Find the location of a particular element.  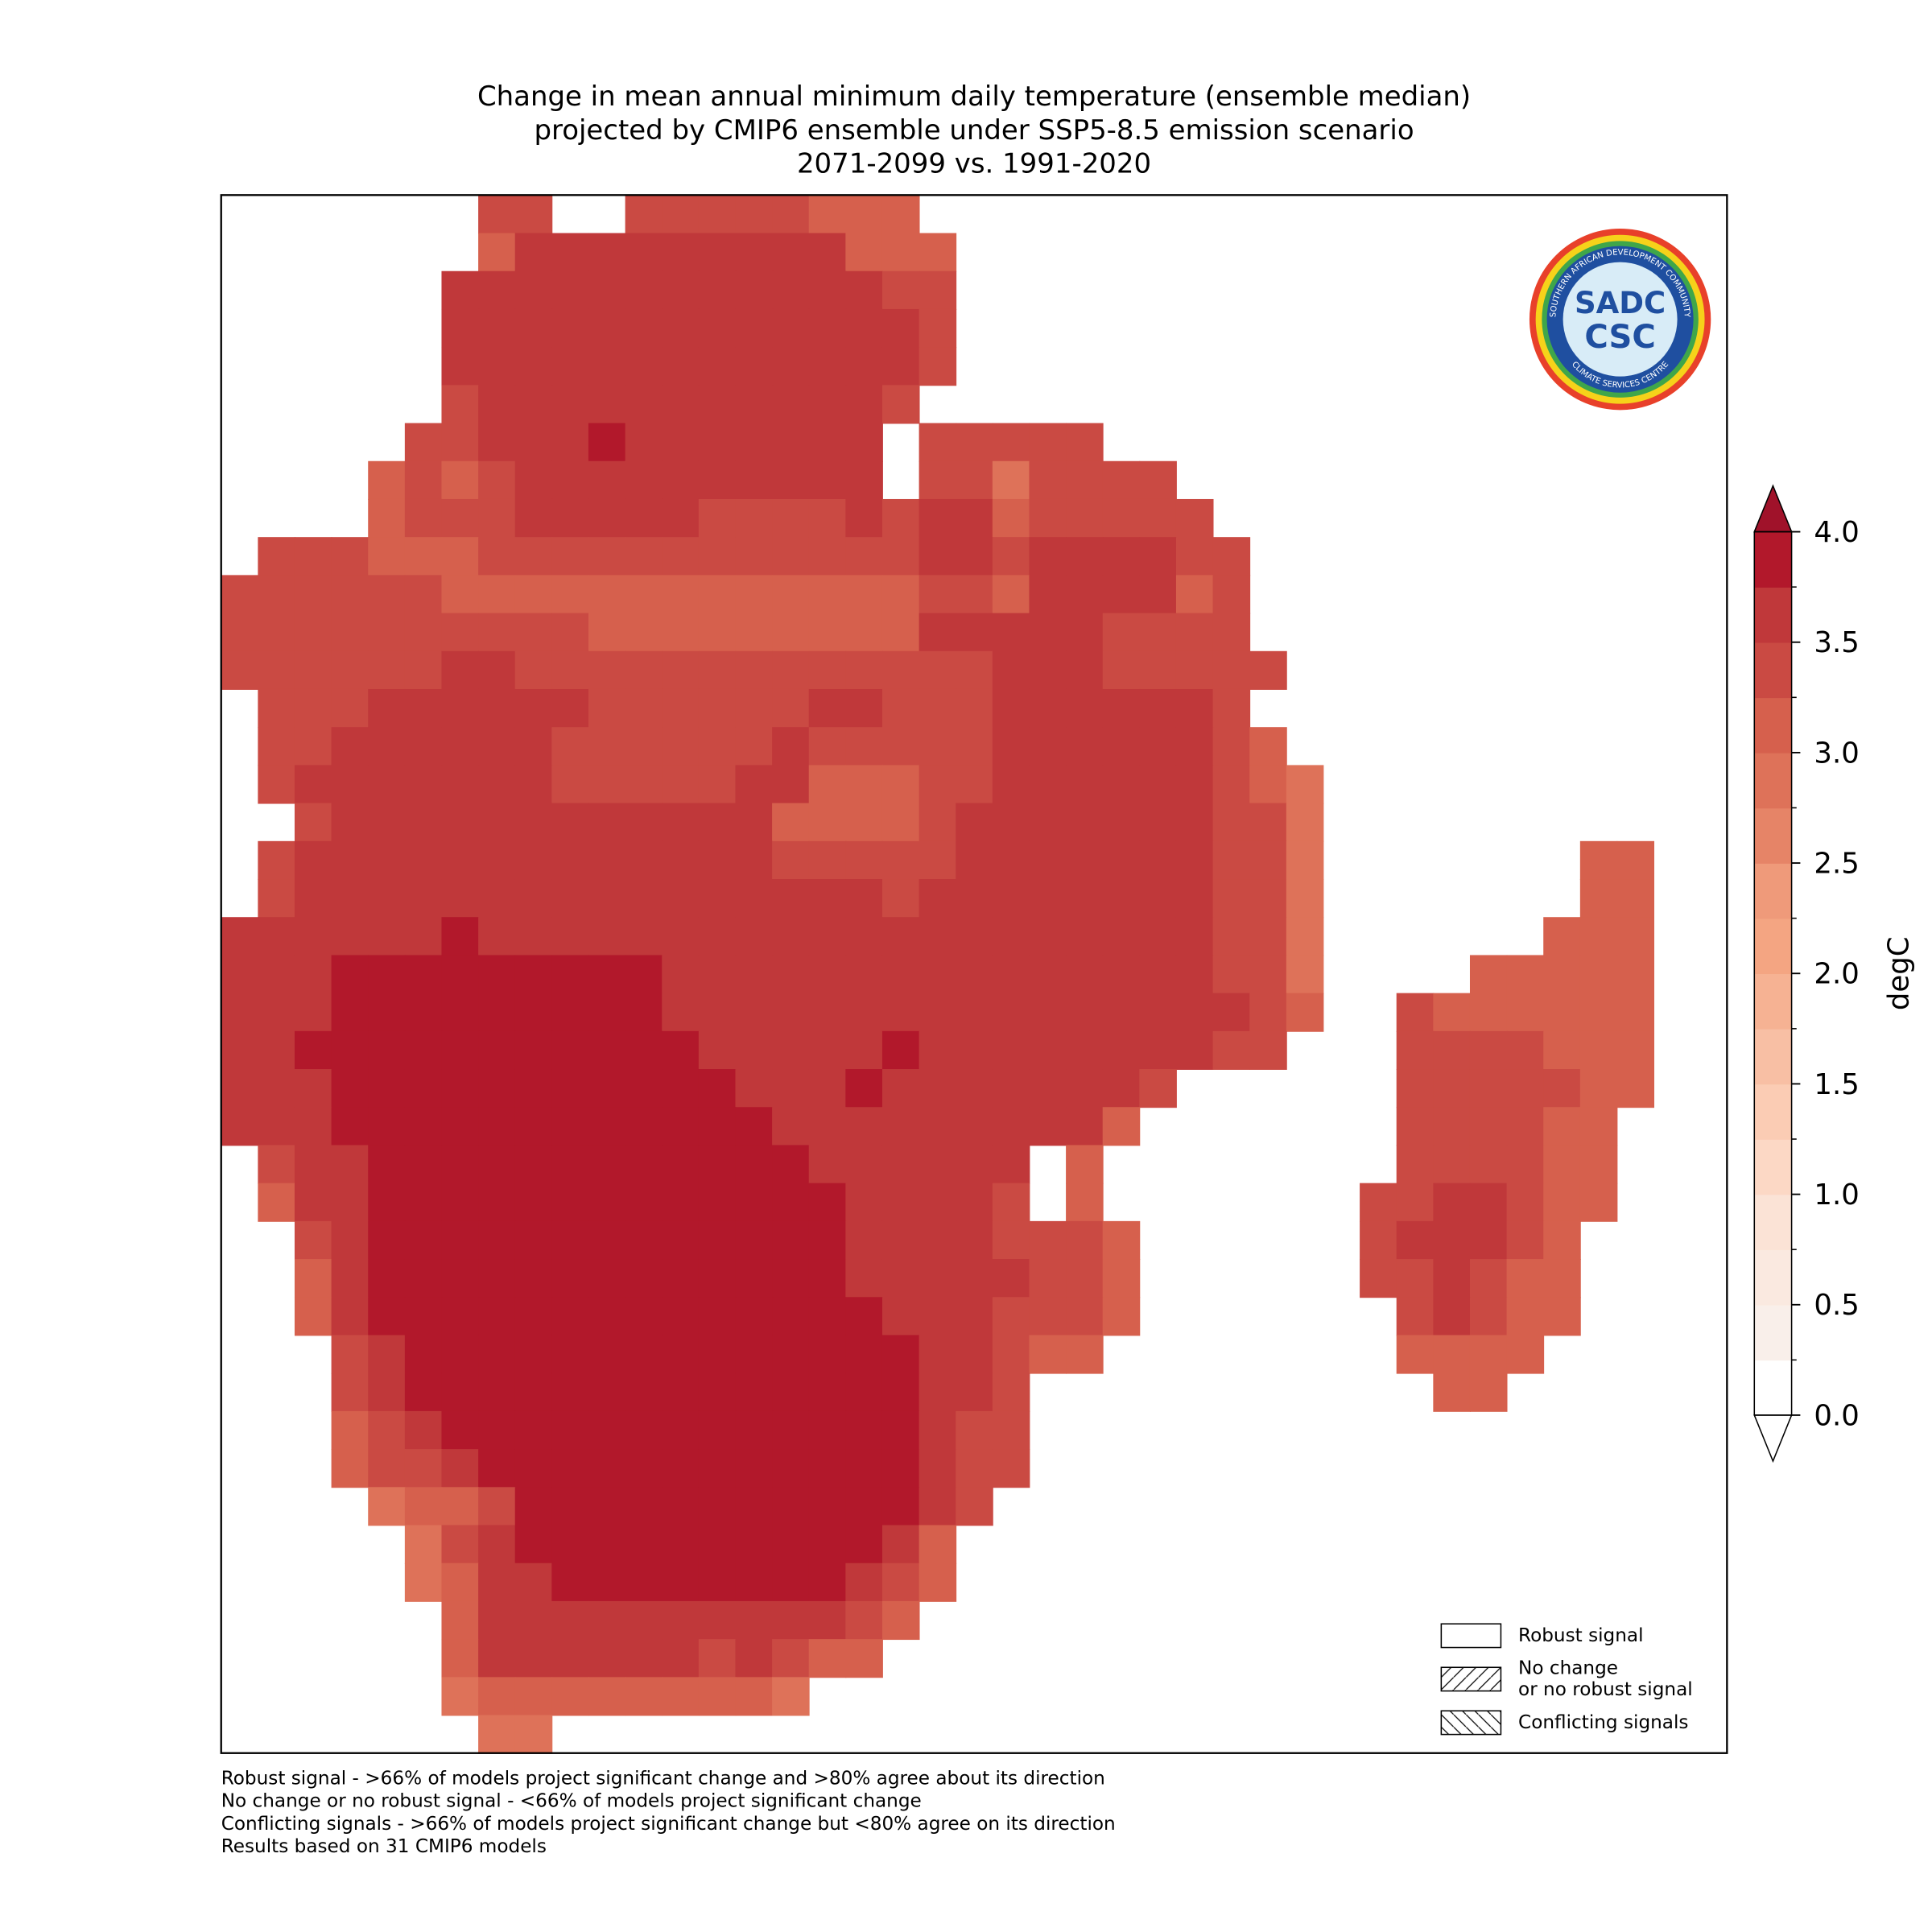

colorbar-segment is located at coordinates (1773, 725).